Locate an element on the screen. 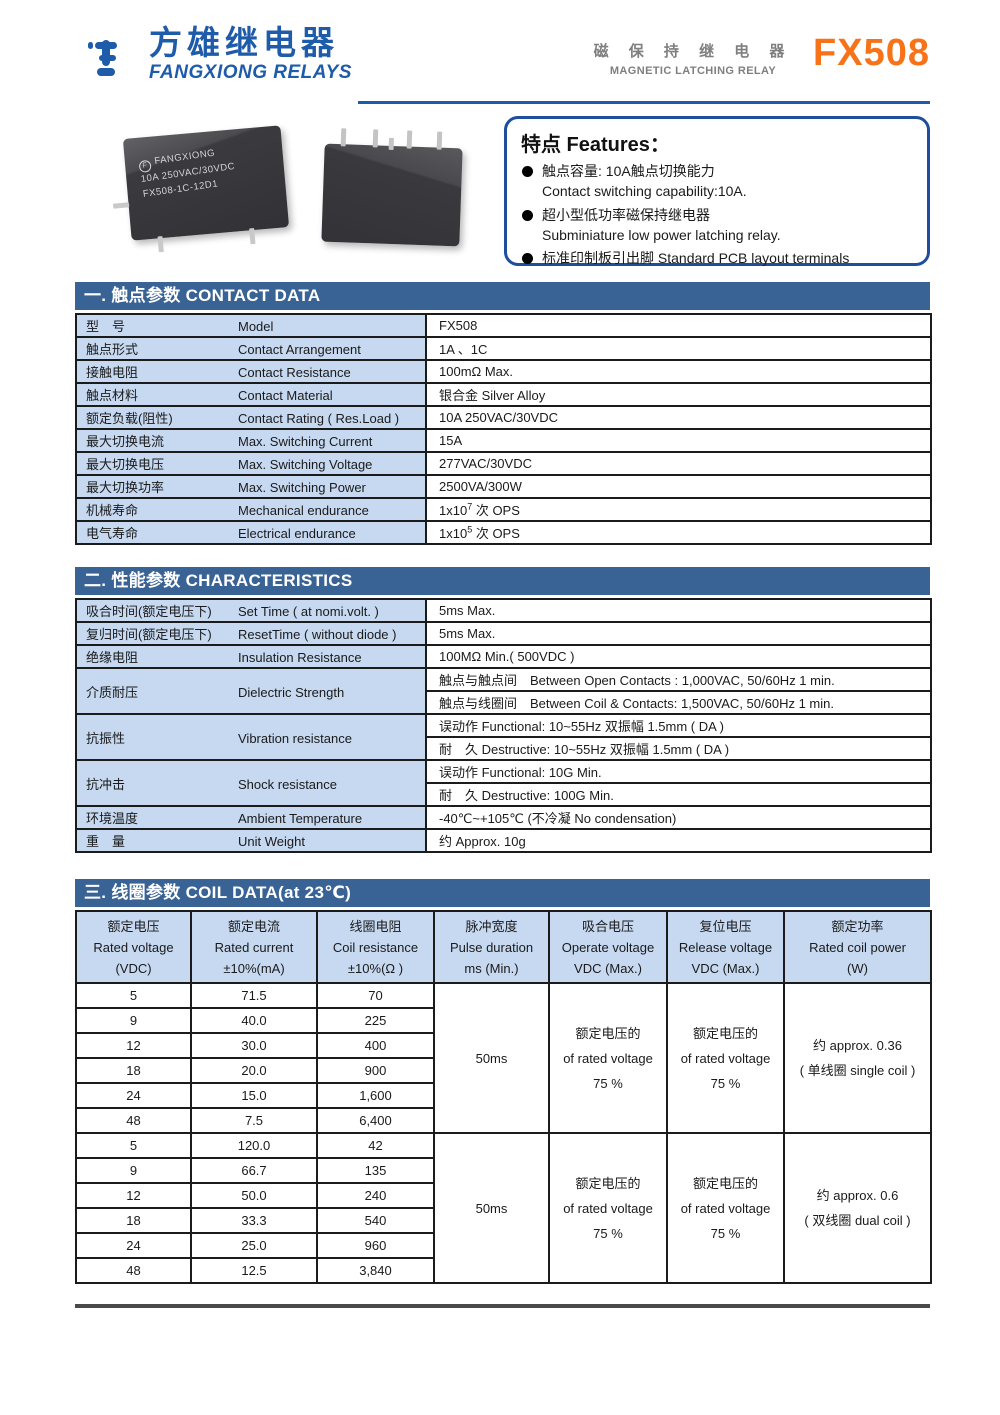  feature-text-cn: 标准印制板引出脚 Standard PCB layout terminals is located at coordinates (696, 258).